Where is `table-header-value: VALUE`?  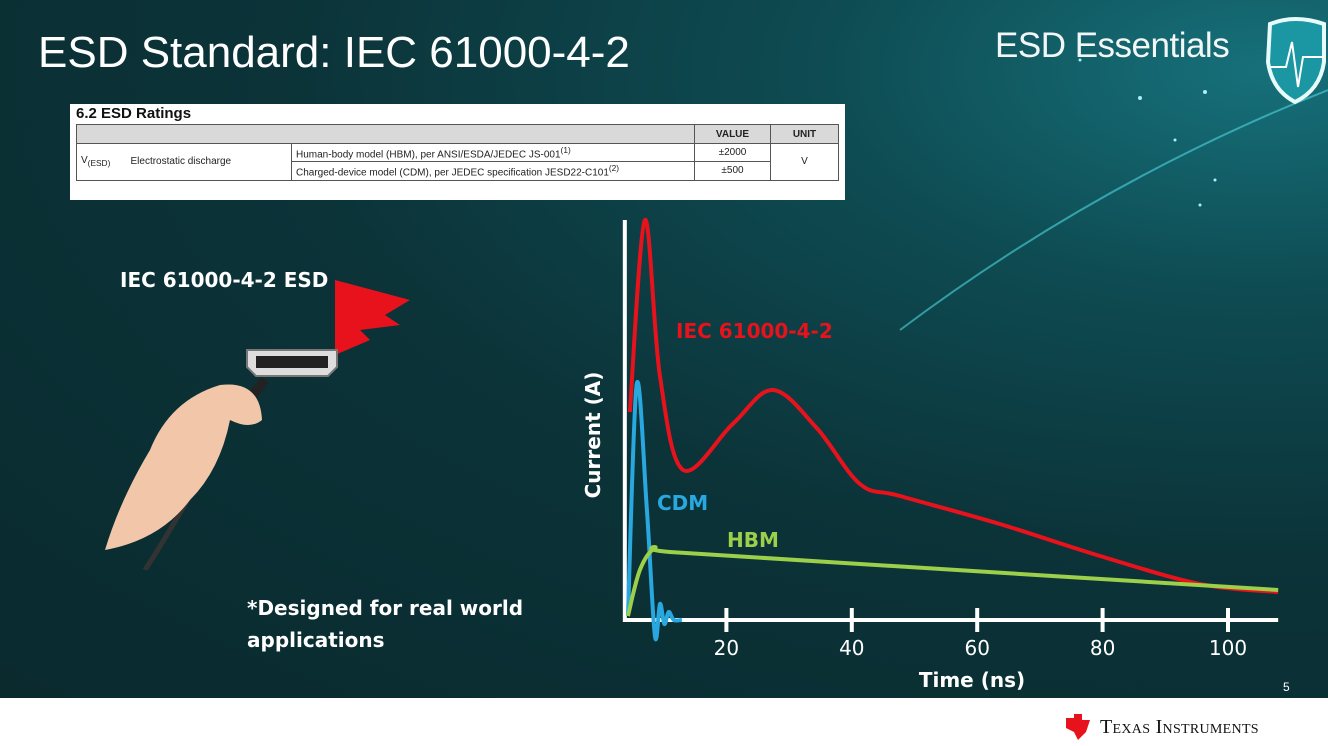 table-header-value: VALUE is located at coordinates (732, 134).